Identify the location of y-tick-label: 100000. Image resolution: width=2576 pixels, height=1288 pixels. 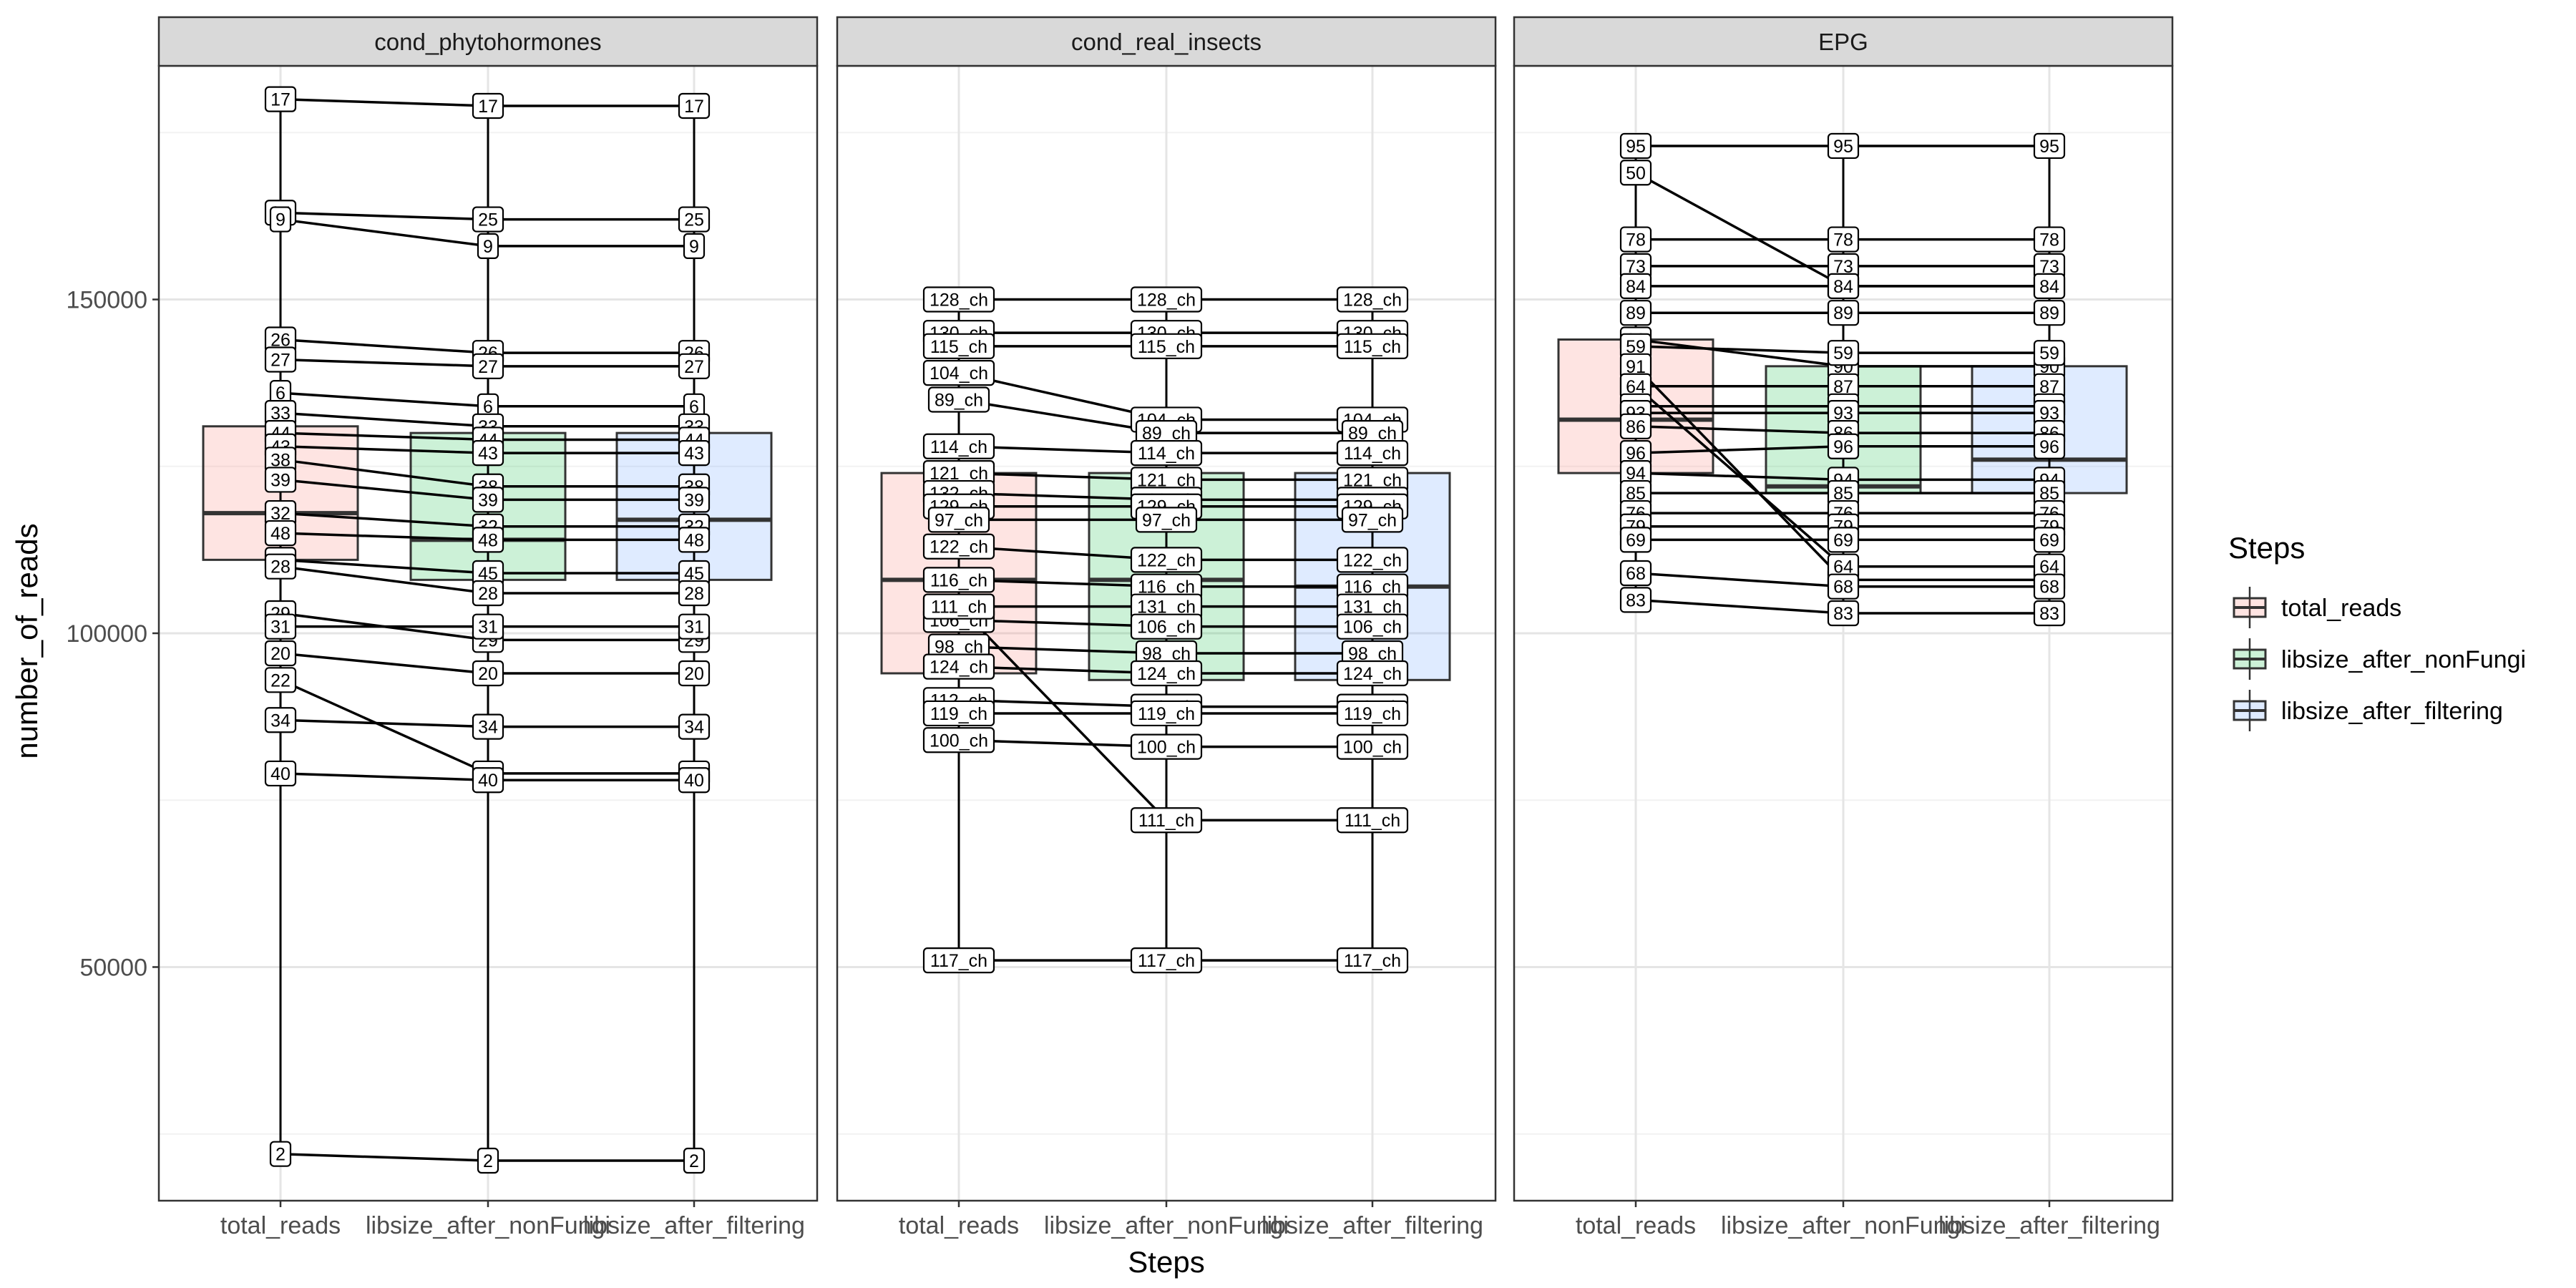
(107, 634).